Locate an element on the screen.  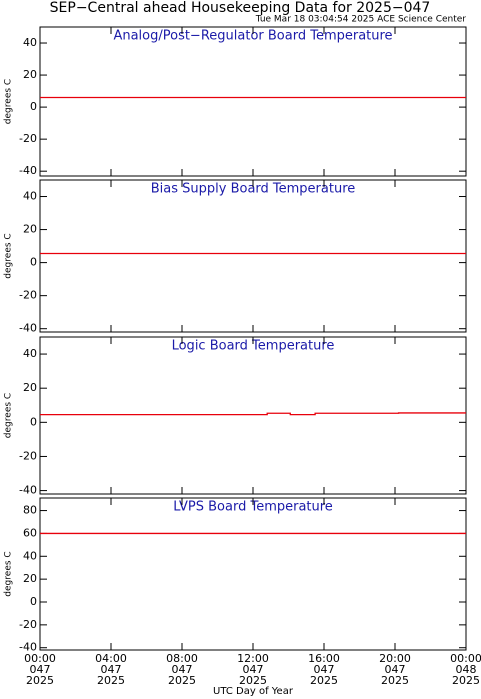
y-tick-label: 80 is located at coordinates (30, 510).